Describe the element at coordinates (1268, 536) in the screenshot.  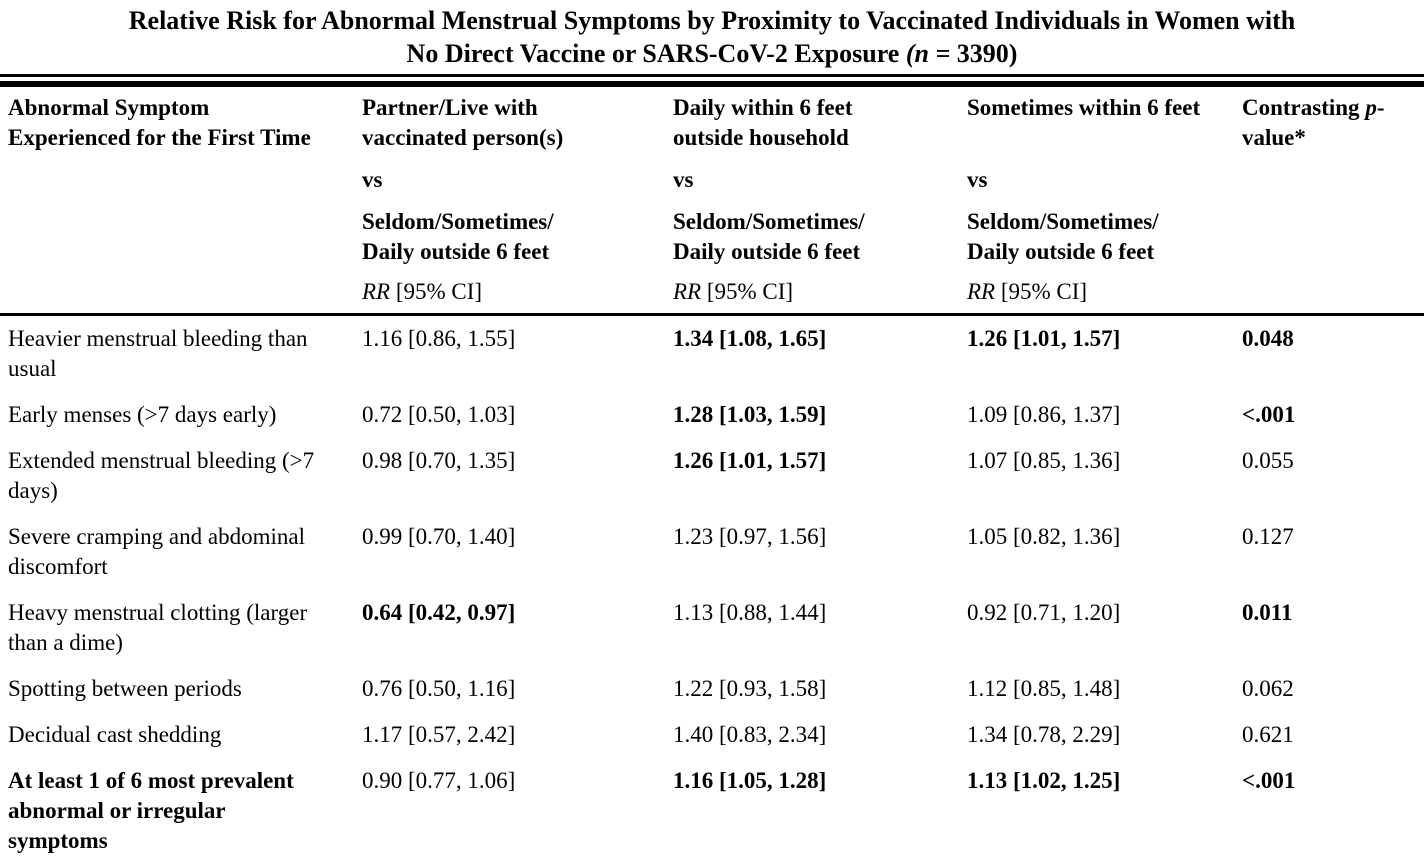
I see `pvalue-cell: 0.127` at that location.